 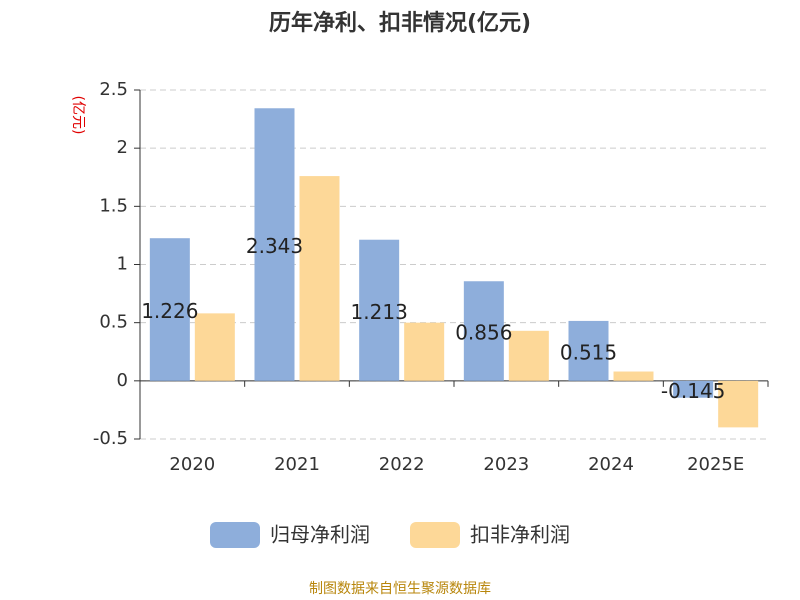 What do you see at coordinates (402, 464) in the screenshot?
I see `x-tick-label: 2022` at bounding box center [402, 464].